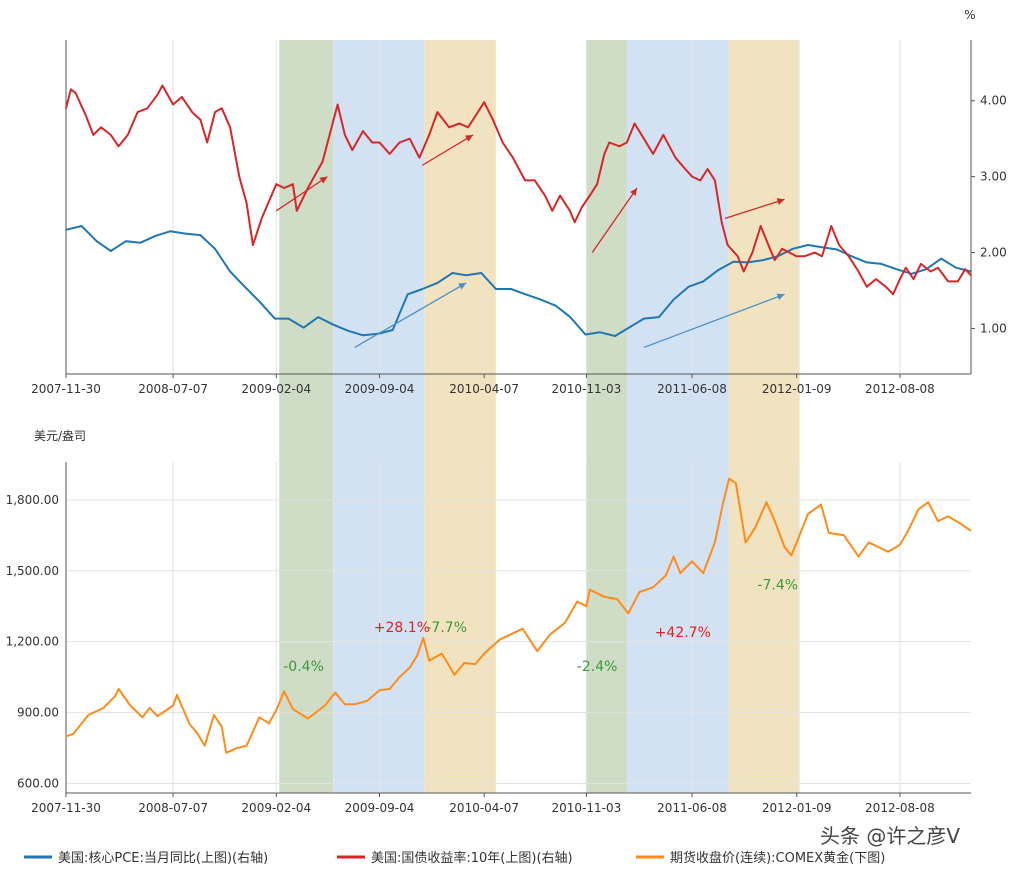 The width and height of the screenshot is (1024, 872). I want to click on upper-x-tick-label: 2012-01-09, so click(797, 389).